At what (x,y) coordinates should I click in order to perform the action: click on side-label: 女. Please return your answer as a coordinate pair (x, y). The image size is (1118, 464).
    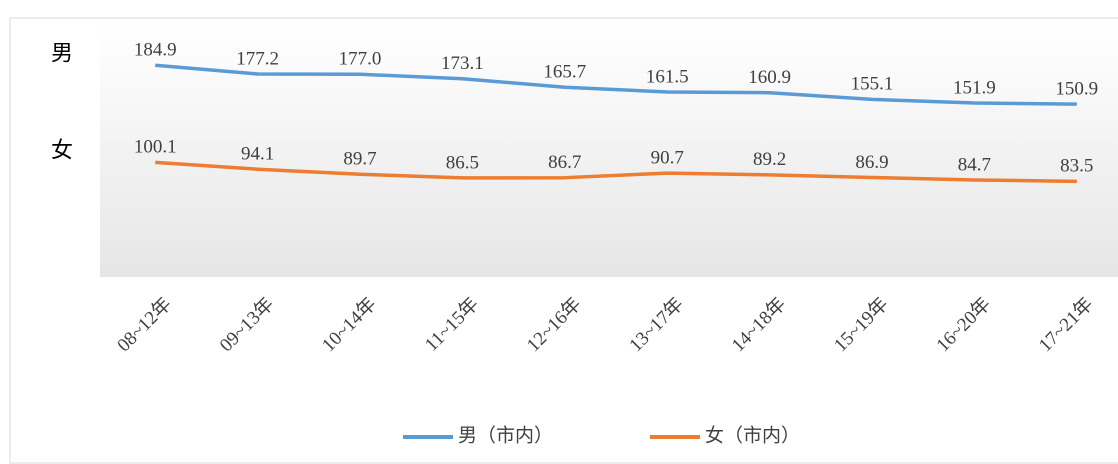
    Looking at the image, I should click on (62, 149).